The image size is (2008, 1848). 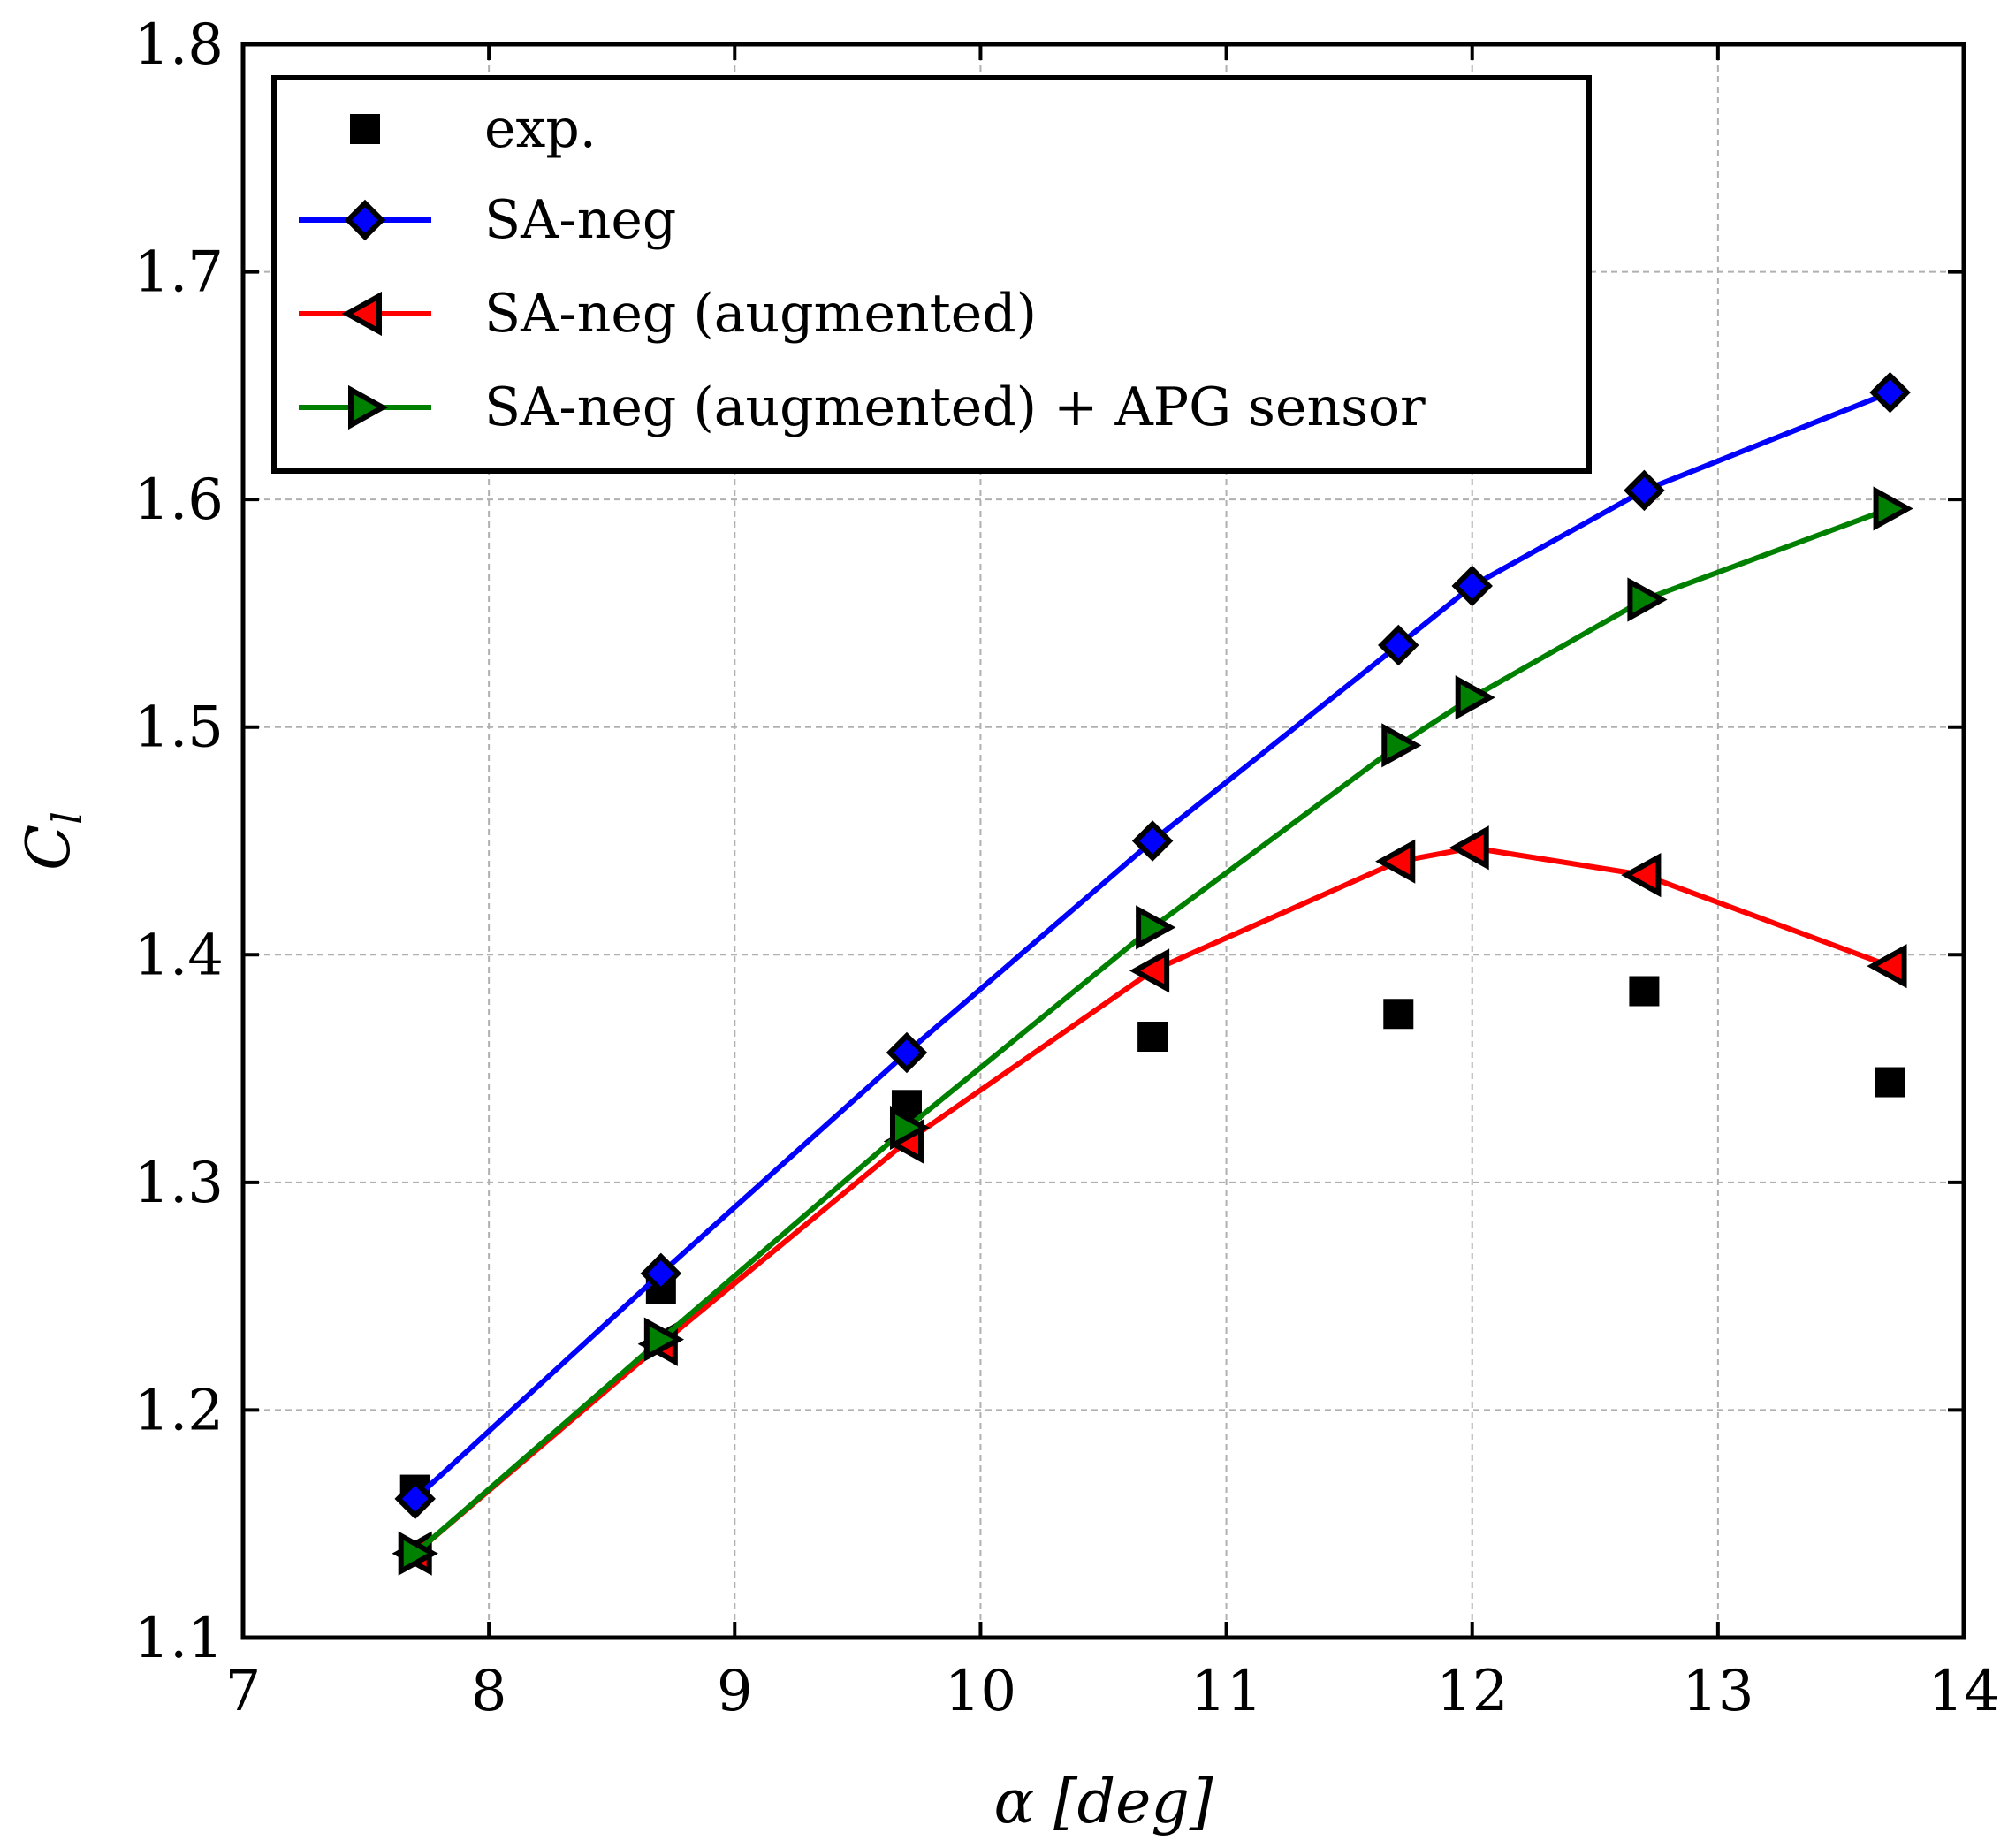 What do you see at coordinates (67, 818) in the screenshot?
I see `y-axis-label-subscript: l` at bounding box center [67, 818].